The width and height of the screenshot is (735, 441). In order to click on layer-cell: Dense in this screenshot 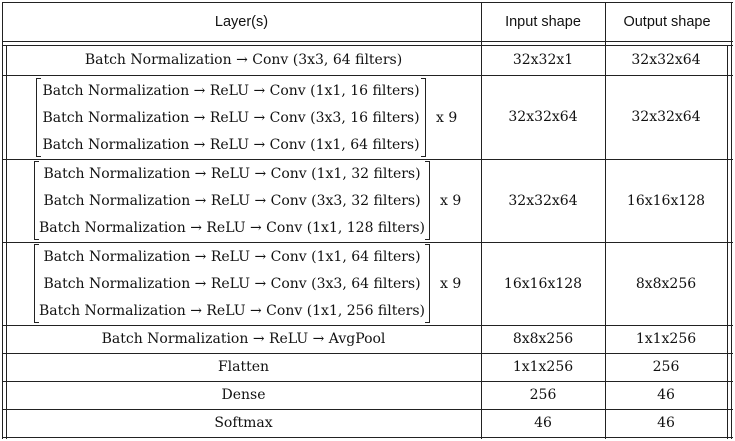, I will do `click(243, 395)`.